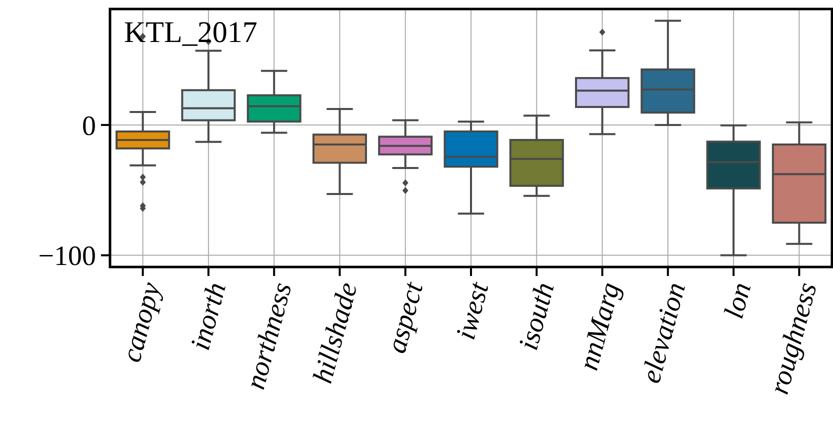 This screenshot has height=439, width=833. I want to click on chart-title: KTL_2017, so click(191, 32).